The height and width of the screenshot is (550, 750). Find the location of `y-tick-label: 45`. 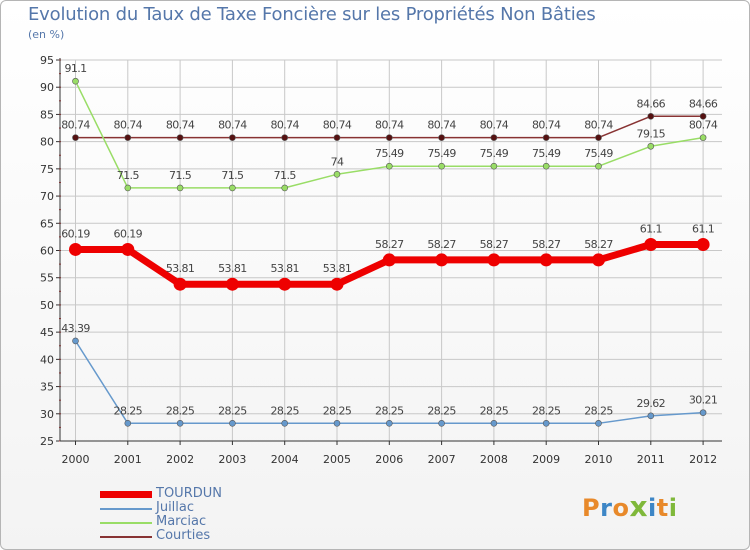

y-tick-label: 45 is located at coordinates (47, 332).